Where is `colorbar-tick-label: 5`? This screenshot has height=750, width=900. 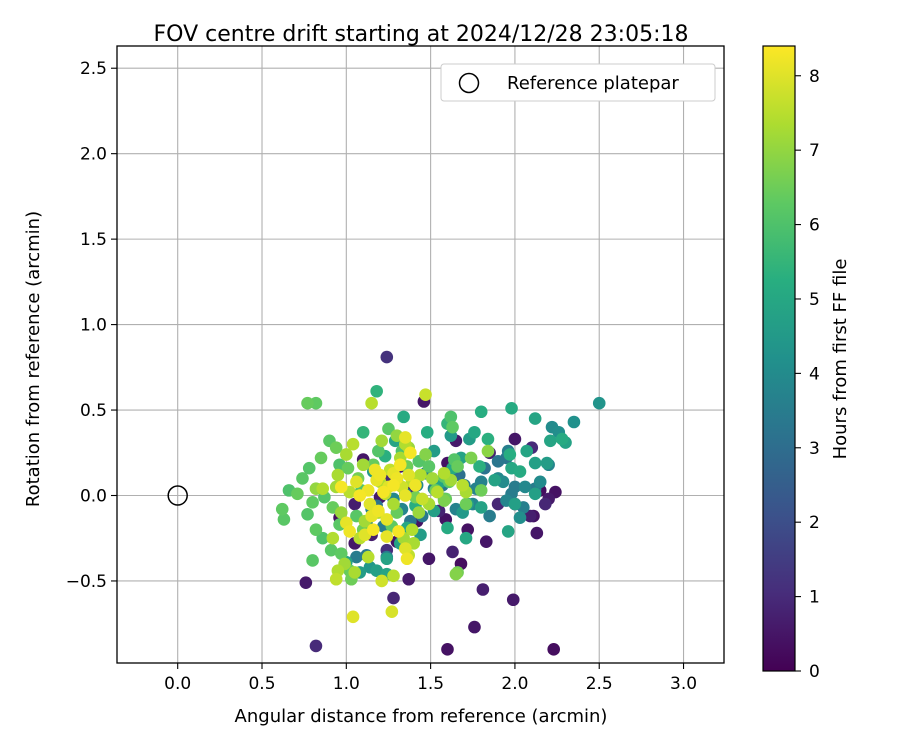 colorbar-tick-label: 5 is located at coordinates (814, 300).